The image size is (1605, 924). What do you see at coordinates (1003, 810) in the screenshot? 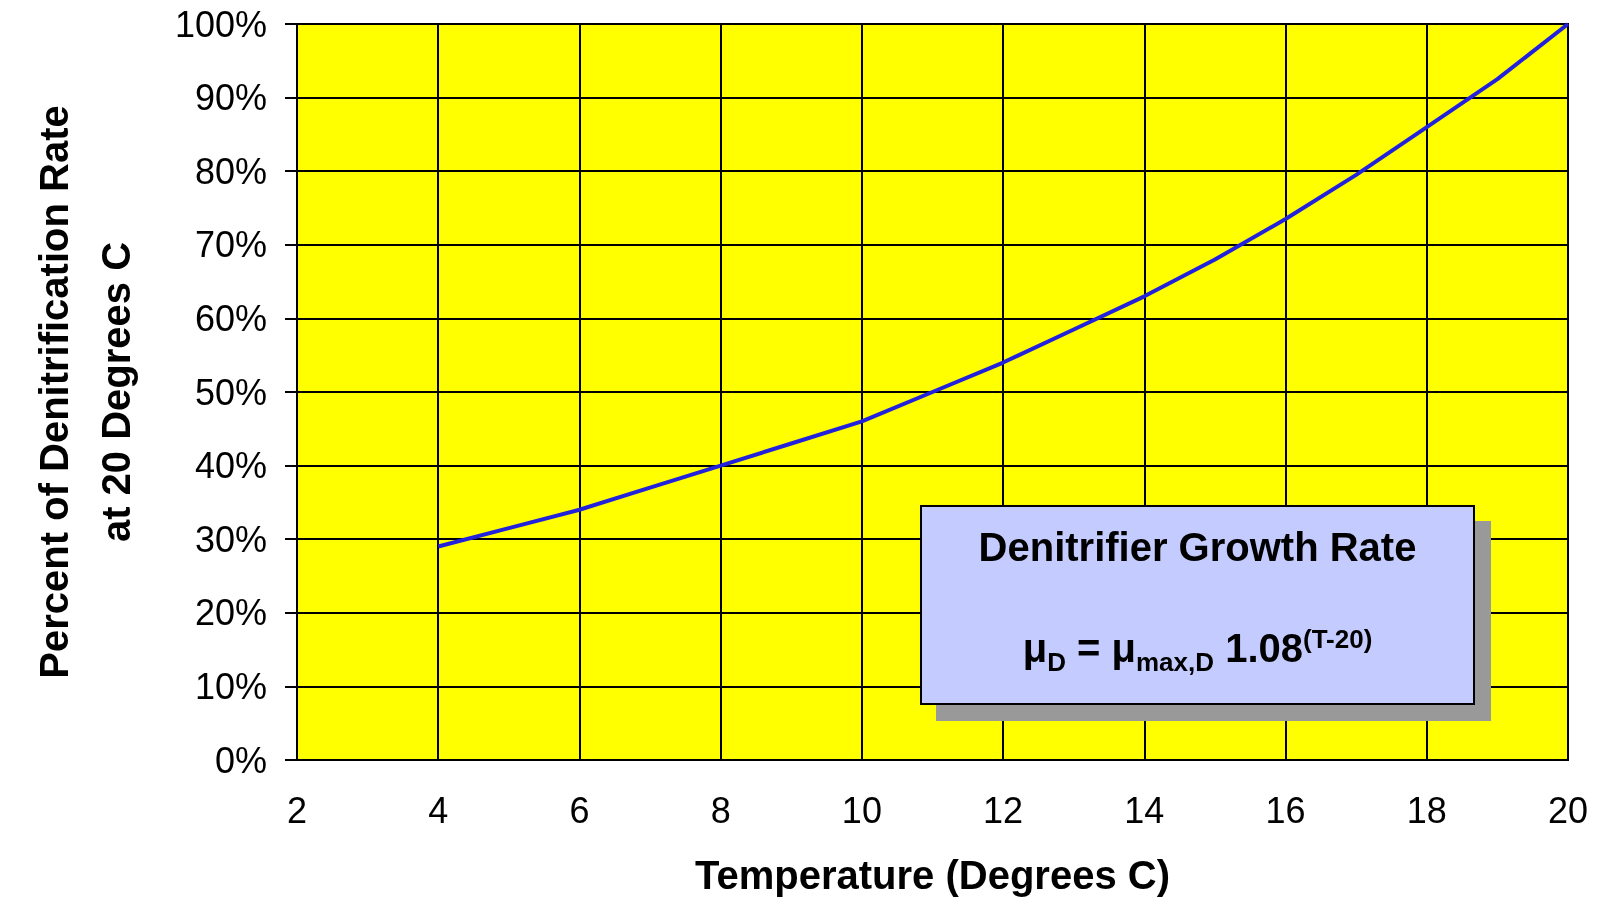
I see `x-tick-label: 12` at bounding box center [1003, 810].